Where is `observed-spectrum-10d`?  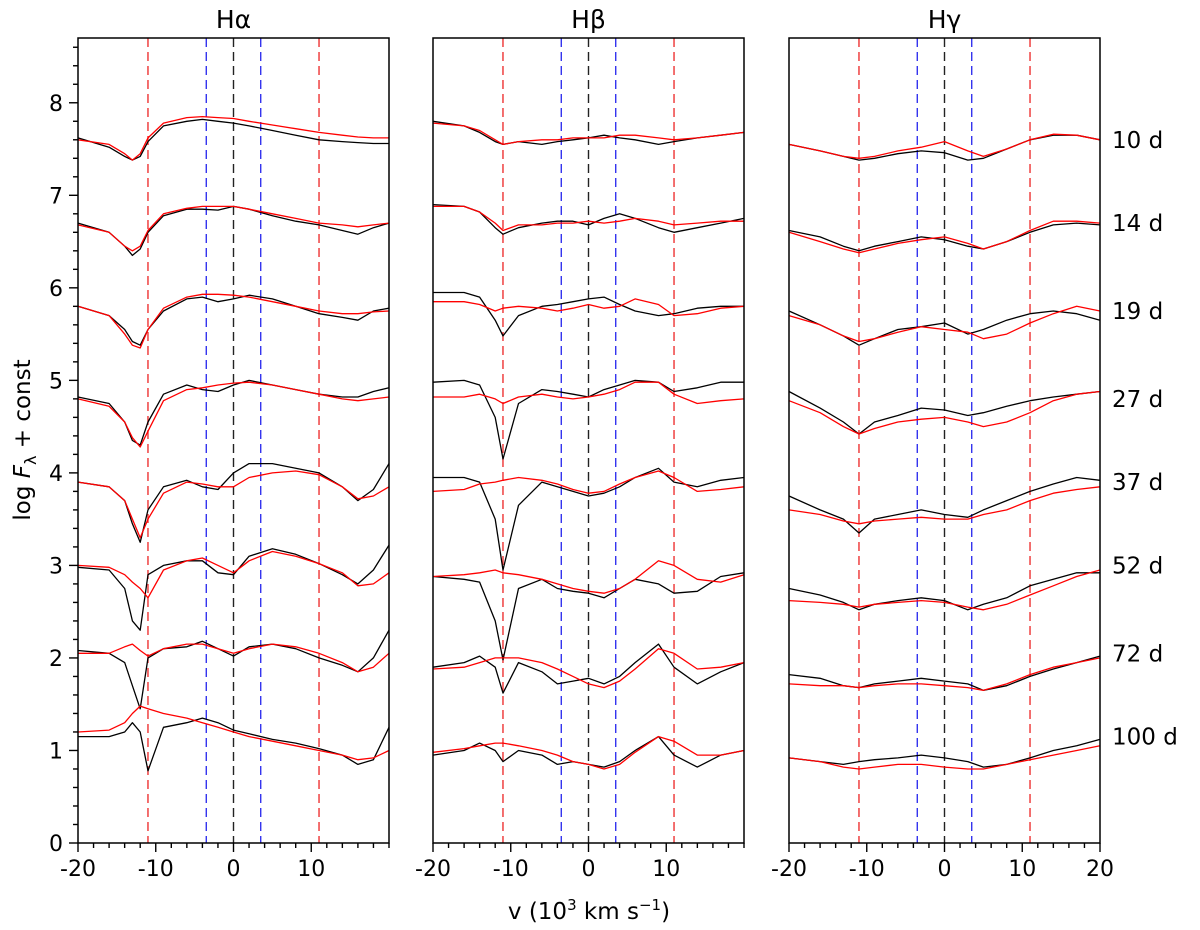 observed-spectrum-10d is located at coordinates (588, 133).